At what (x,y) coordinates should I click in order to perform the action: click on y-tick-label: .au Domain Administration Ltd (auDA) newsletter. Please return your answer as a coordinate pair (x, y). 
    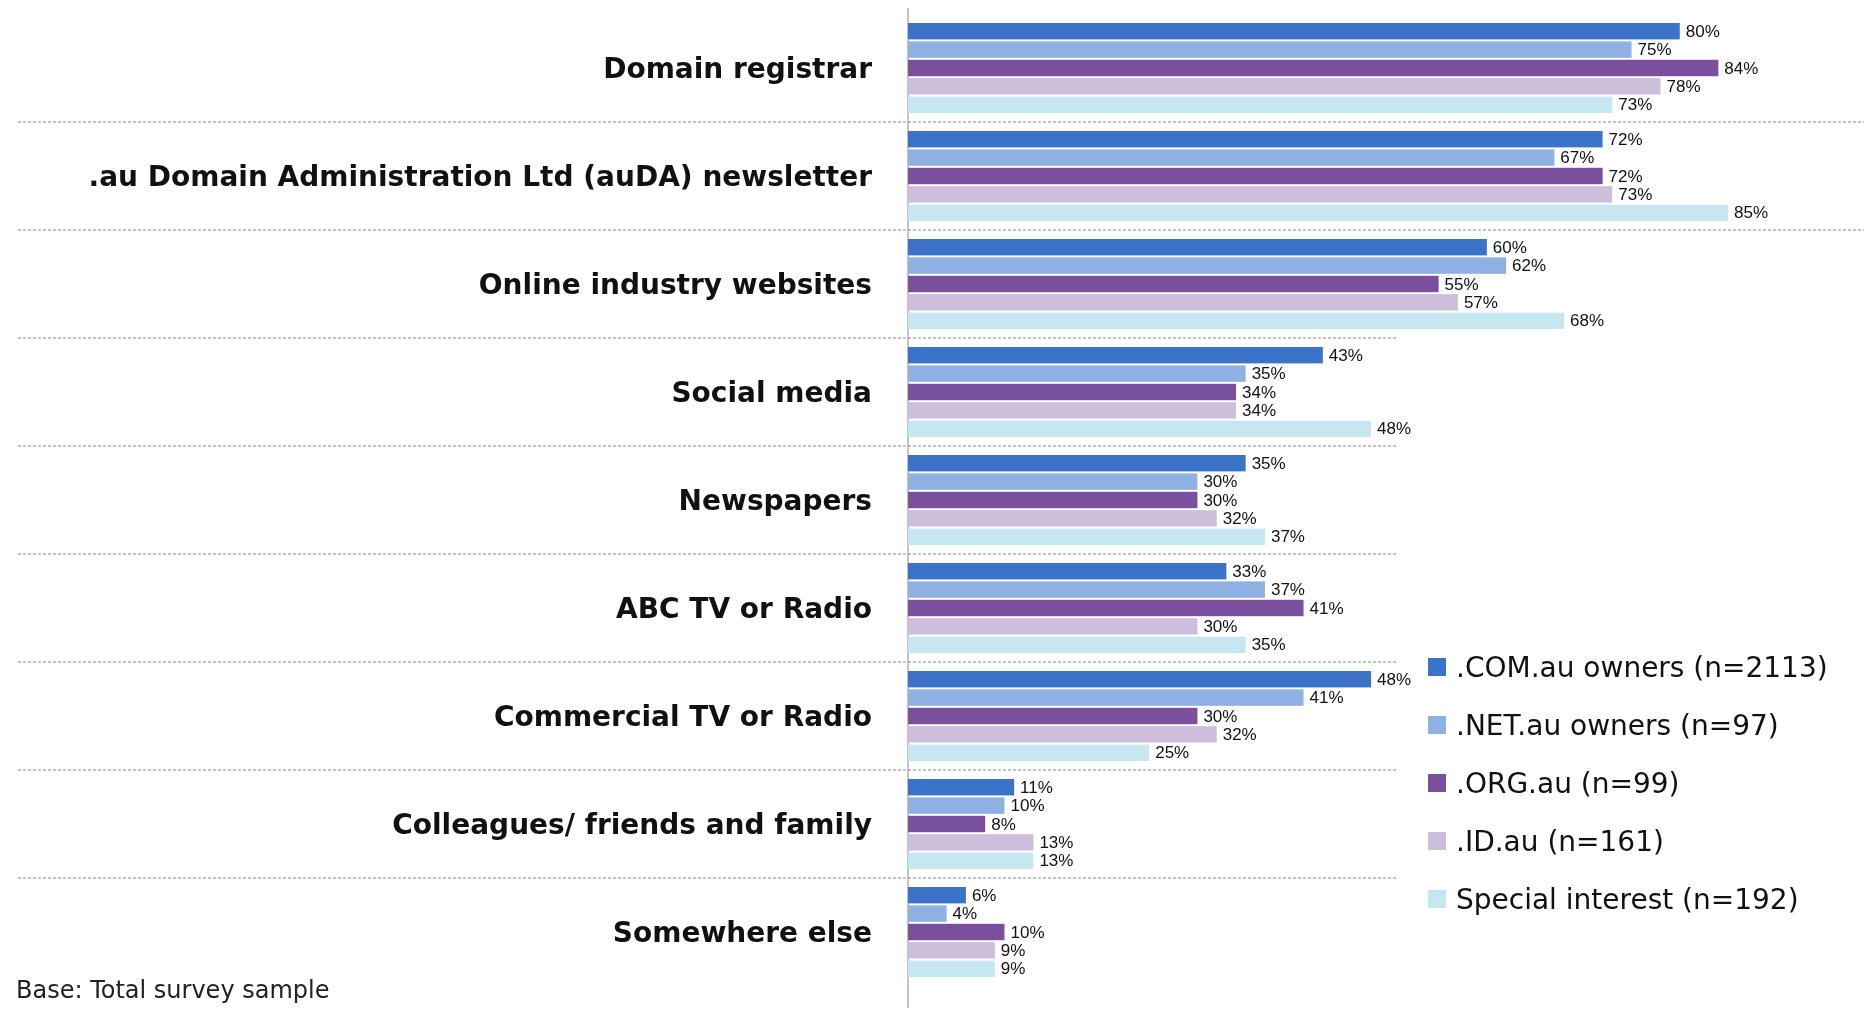
    Looking at the image, I should click on (480, 176).